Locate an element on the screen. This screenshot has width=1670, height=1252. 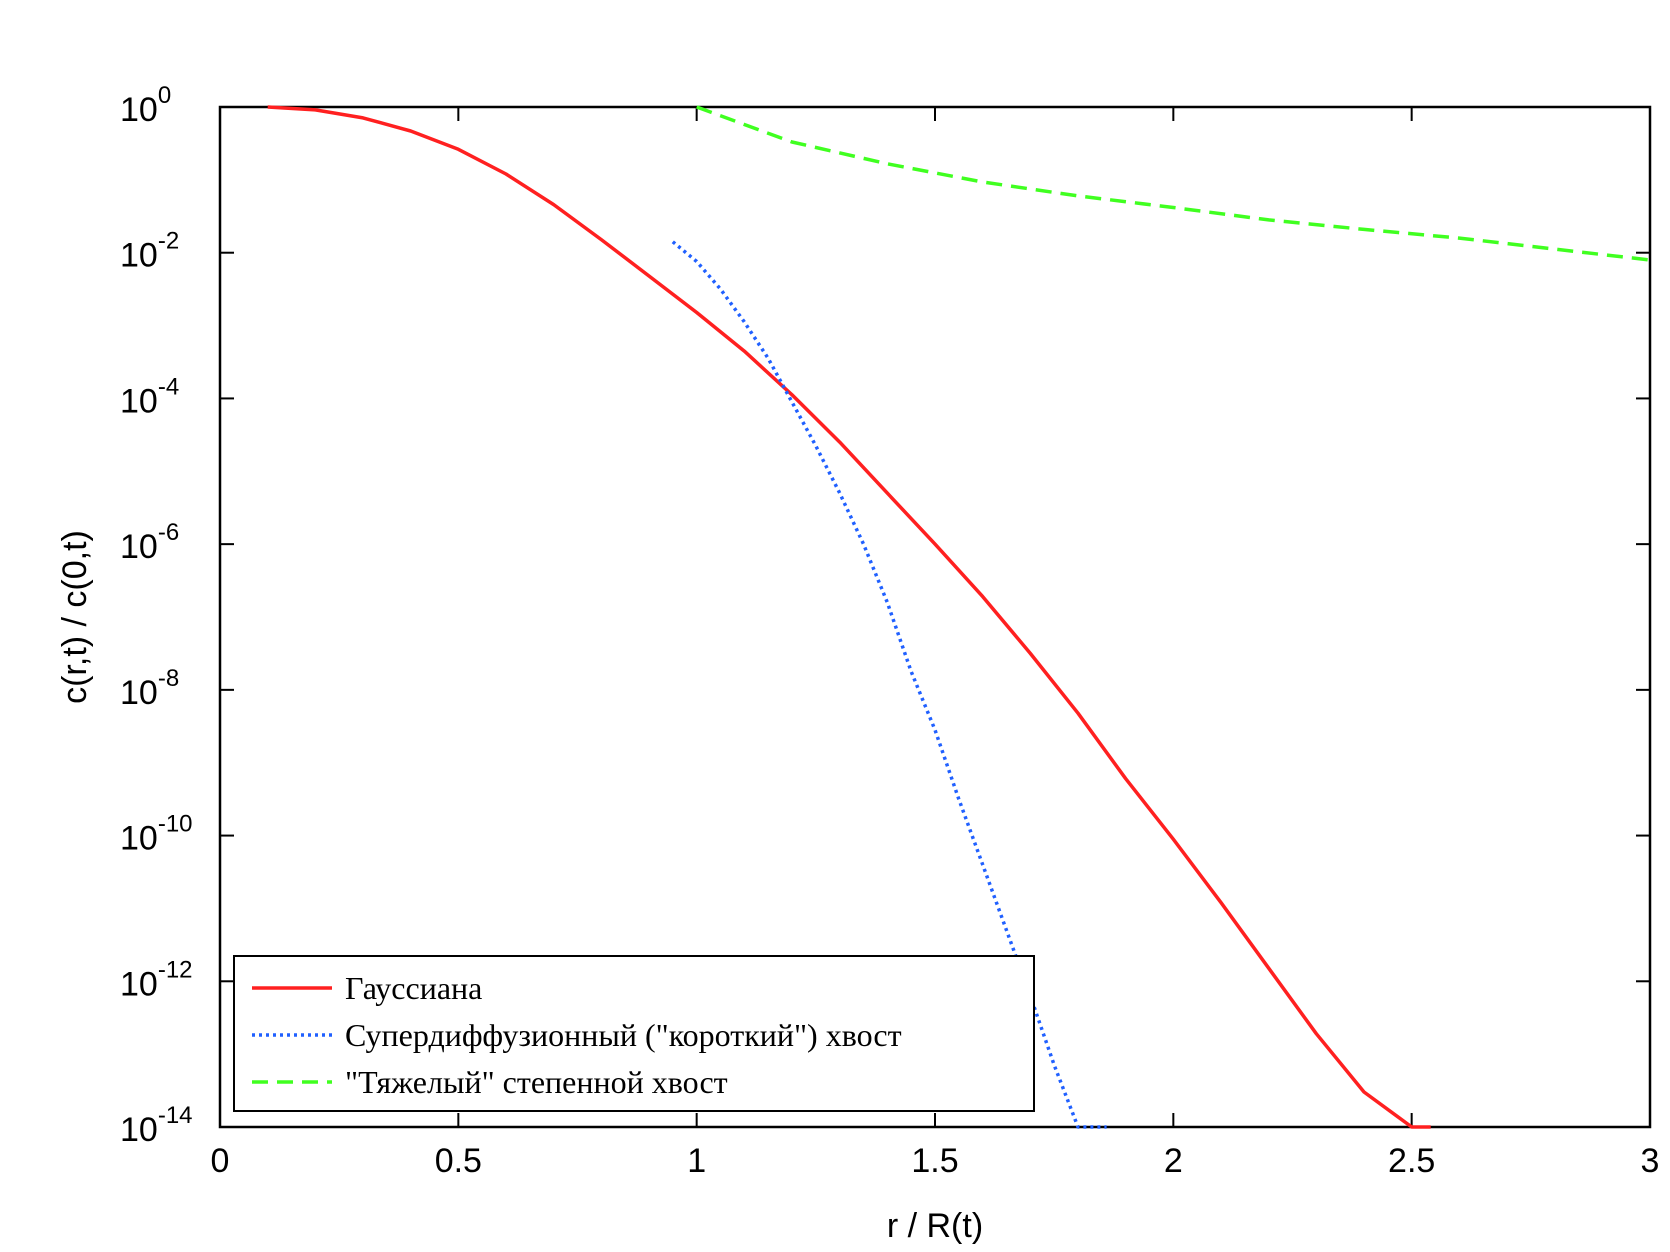
y-tick-label: 10⁻¹² is located at coordinates (156, 979).